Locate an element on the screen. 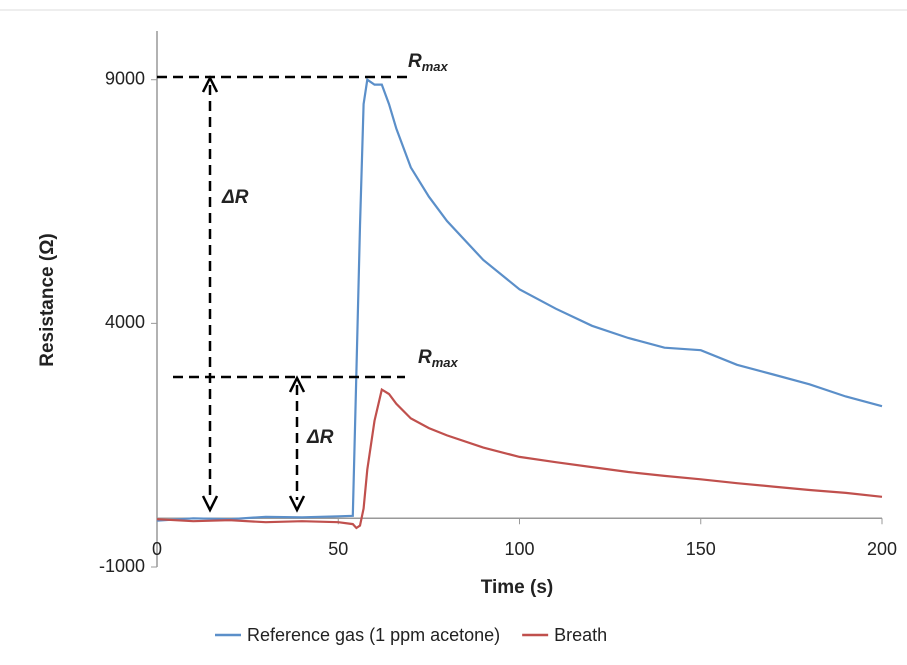  y-tick-label: 9000 is located at coordinates (125, 78).